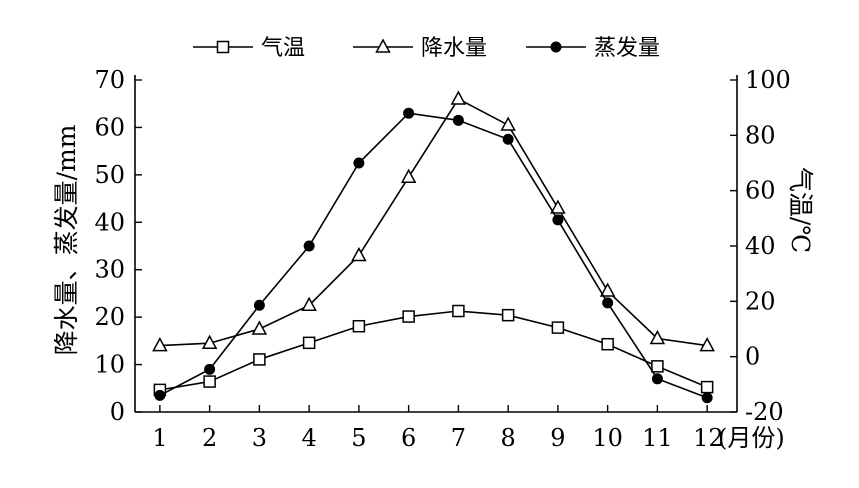 Image resolution: width=859 pixels, height=488 pixels. I want to click on legend-label: 蒸发量, so click(627, 48).